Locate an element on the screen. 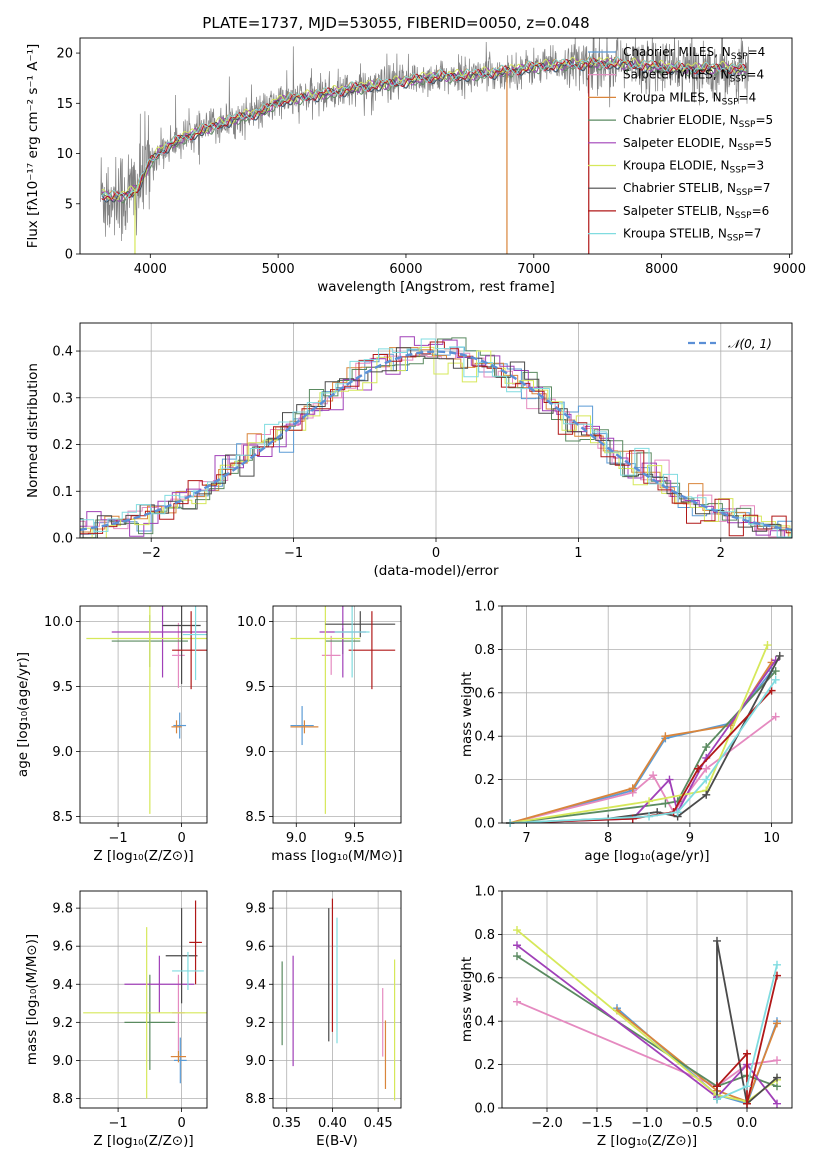  y-tick-label: 5 is located at coordinates (69, 204).